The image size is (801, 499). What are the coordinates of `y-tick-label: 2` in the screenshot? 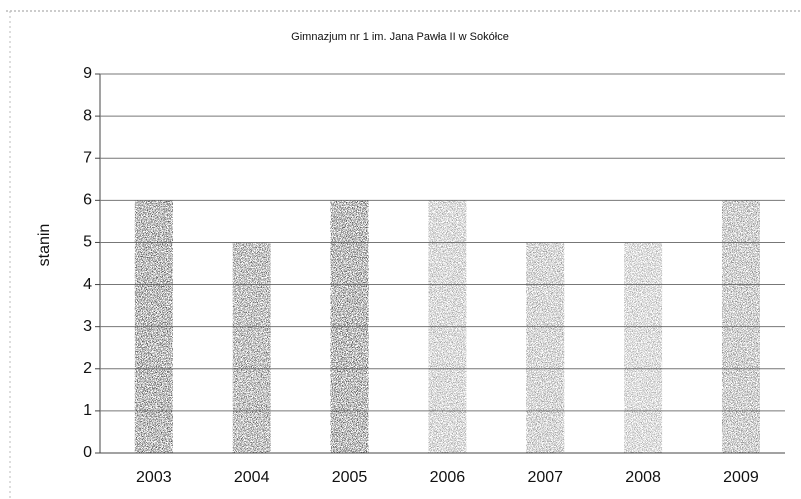 It's located at (87, 368).